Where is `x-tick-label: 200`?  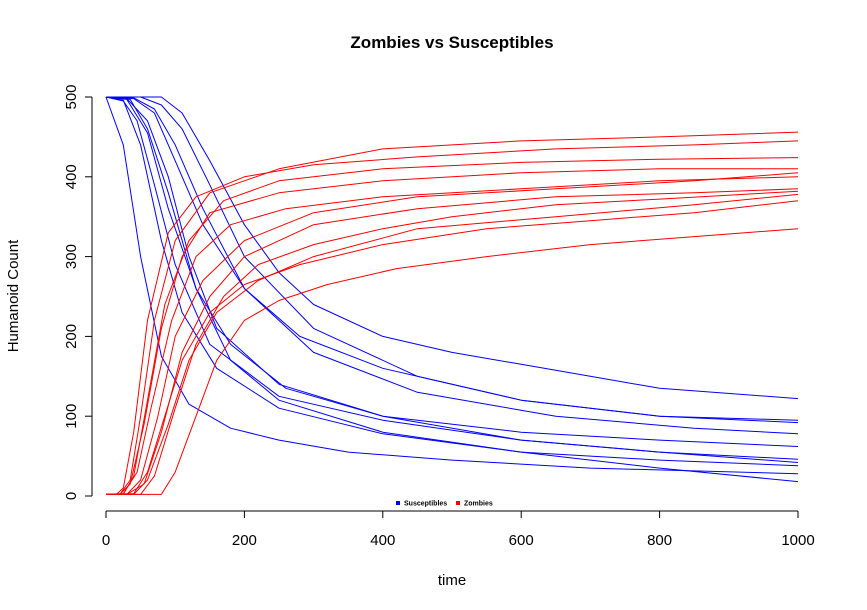 x-tick-label: 200 is located at coordinates (244, 540).